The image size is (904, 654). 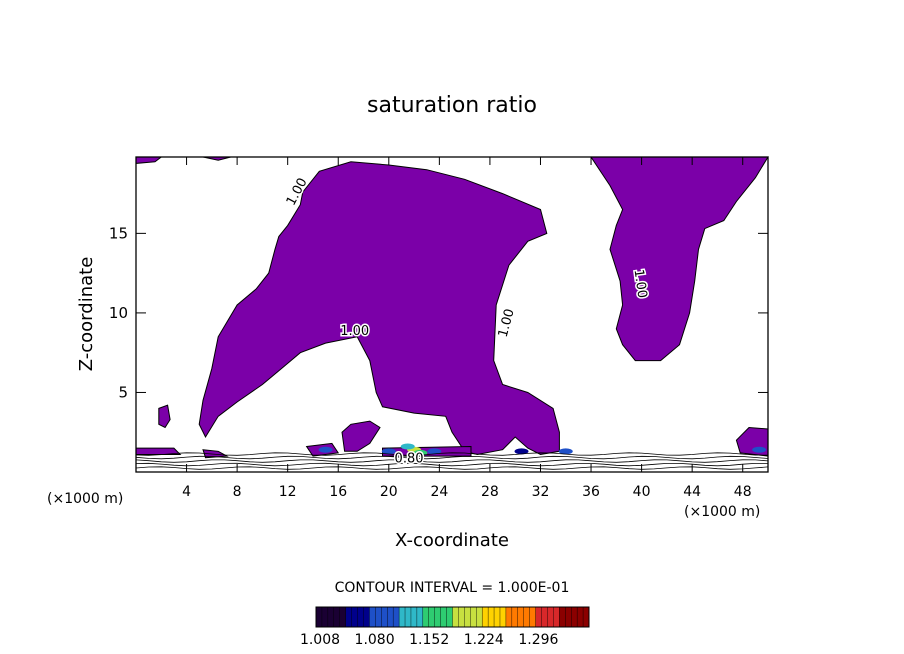 I want to click on y-tick-label-5: 5, so click(x=123, y=392).